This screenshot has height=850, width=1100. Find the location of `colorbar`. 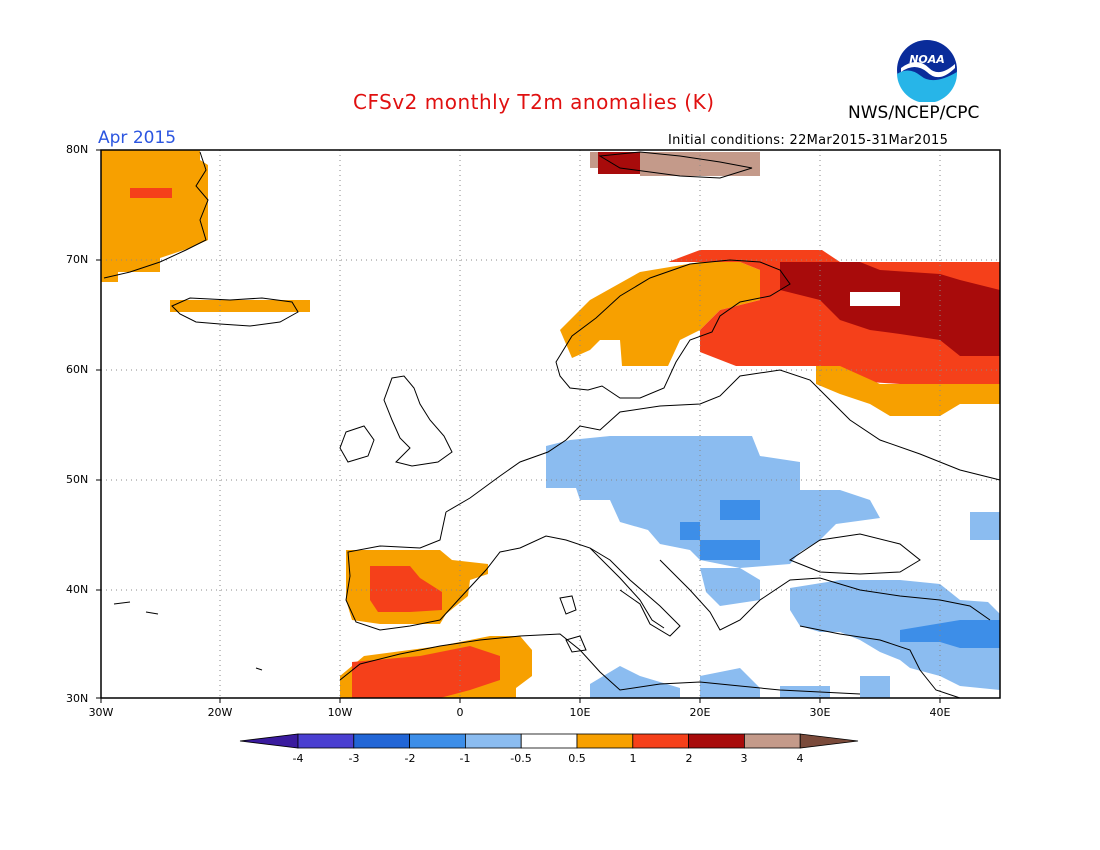

colorbar is located at coordinates (549, 741).